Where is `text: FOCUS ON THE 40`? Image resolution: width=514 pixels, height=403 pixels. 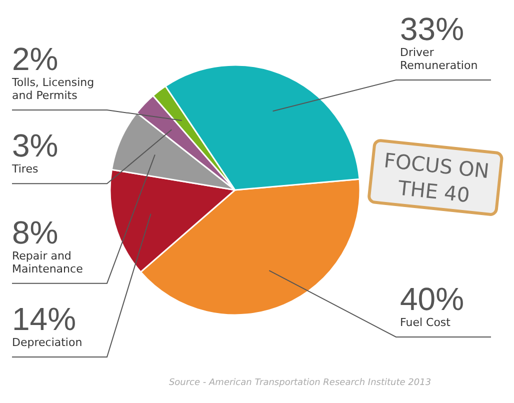
text: FOCUS ON THE 40 is located at coordinates (436, 178).